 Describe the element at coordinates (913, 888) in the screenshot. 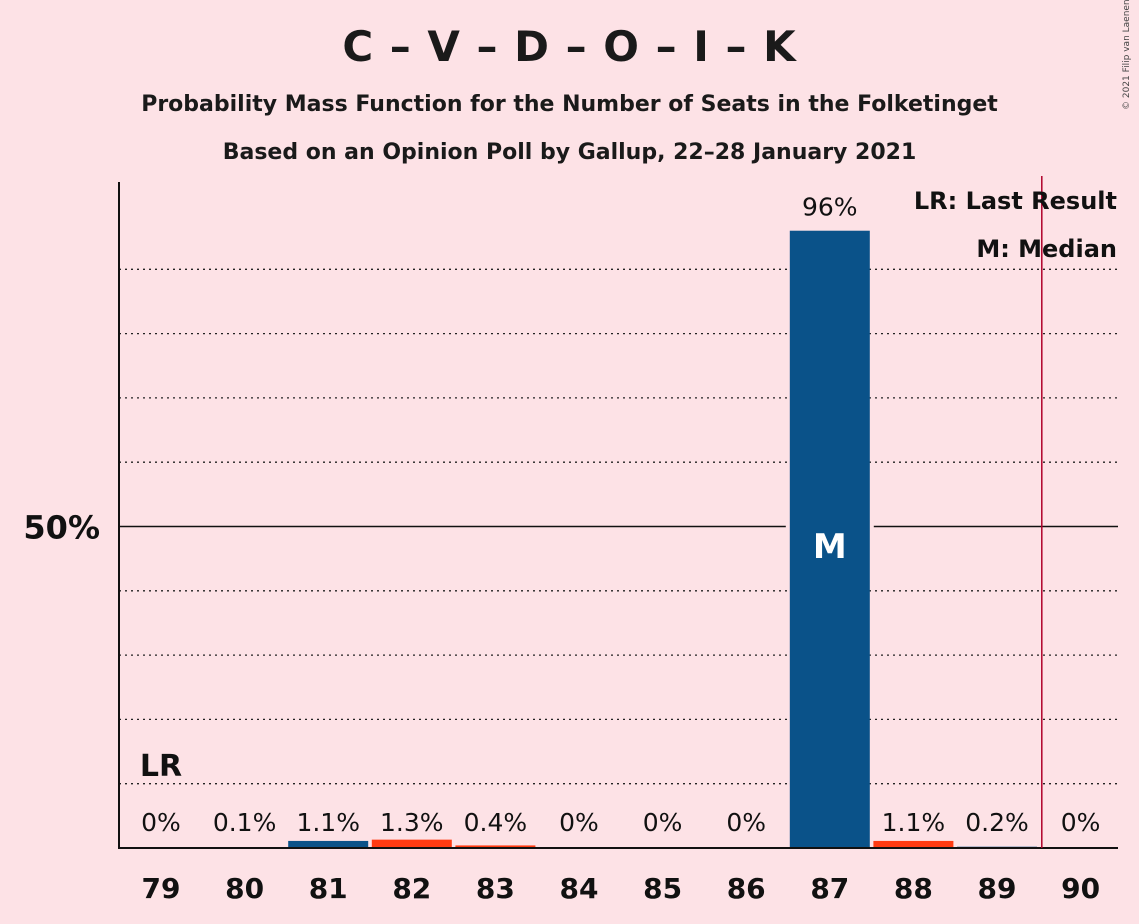

I see `x-tick-label: 88` at that location.